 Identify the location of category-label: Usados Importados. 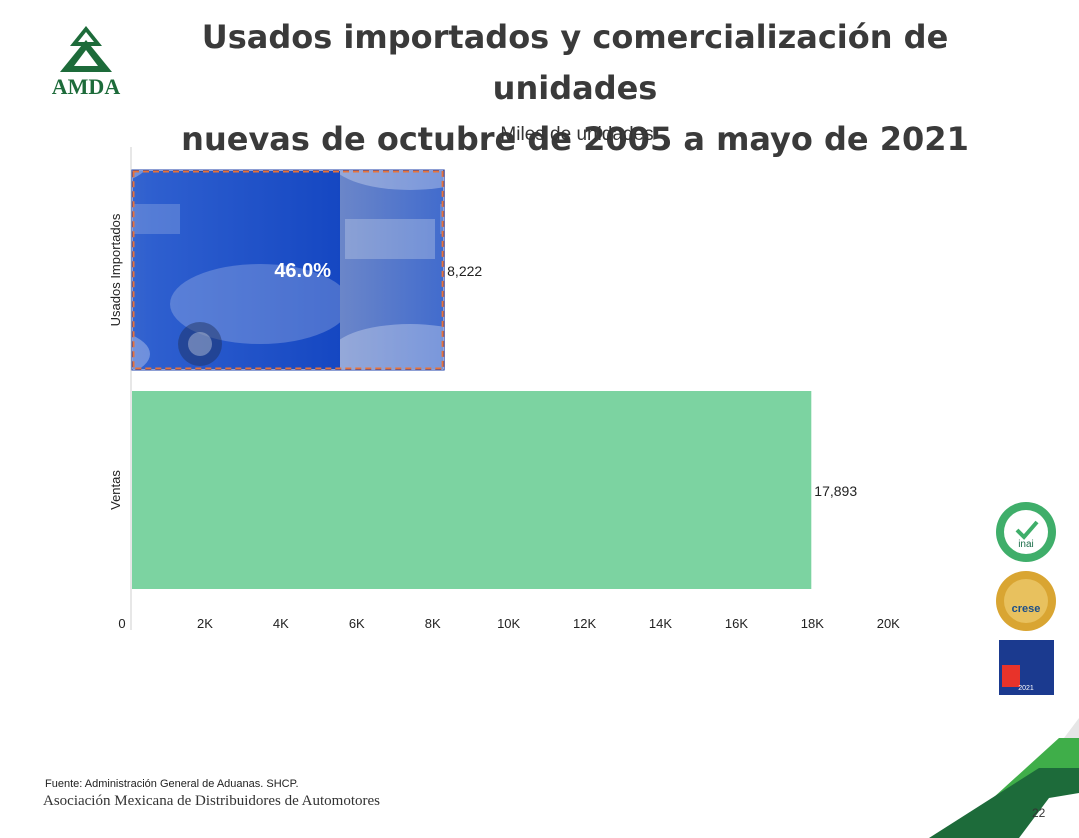
(115, 269).